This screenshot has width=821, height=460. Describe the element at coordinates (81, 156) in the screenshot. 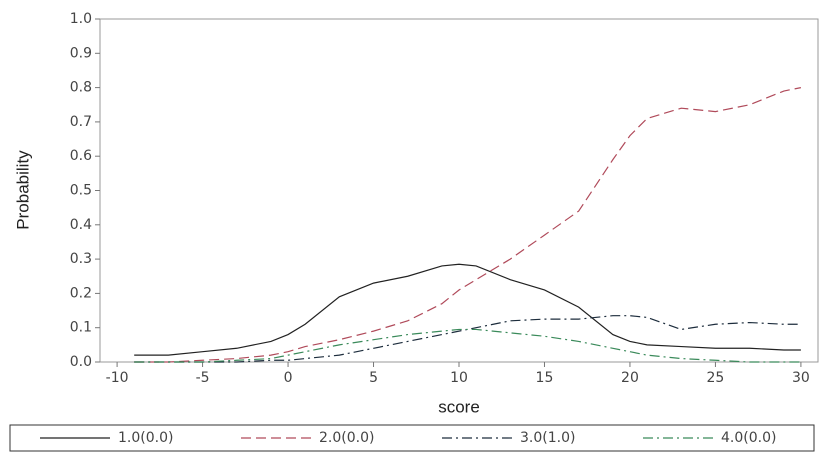

I see `y-tick-label: 0.6` at that location.